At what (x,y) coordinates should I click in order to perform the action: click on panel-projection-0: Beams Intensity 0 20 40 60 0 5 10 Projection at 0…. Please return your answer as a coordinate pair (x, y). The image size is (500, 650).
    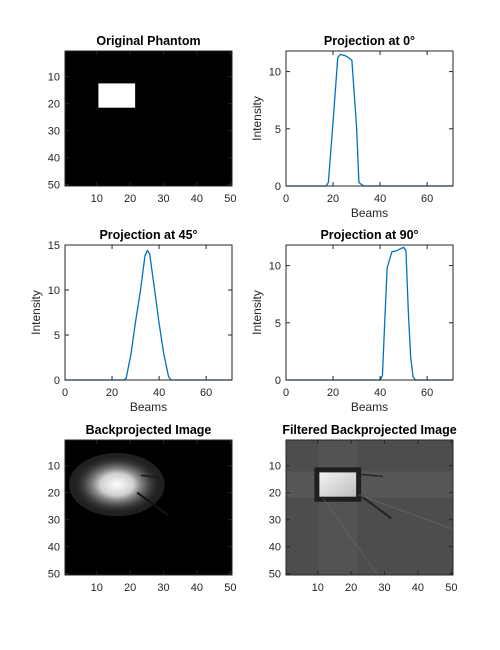
    Looking at the image, I should click on (352, 127).